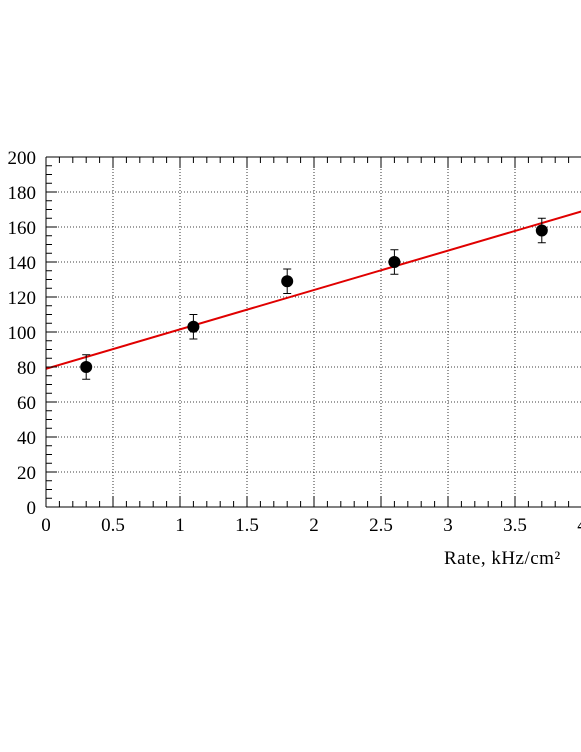  I want to click on y-tick-label: 20, so click(26, 473).